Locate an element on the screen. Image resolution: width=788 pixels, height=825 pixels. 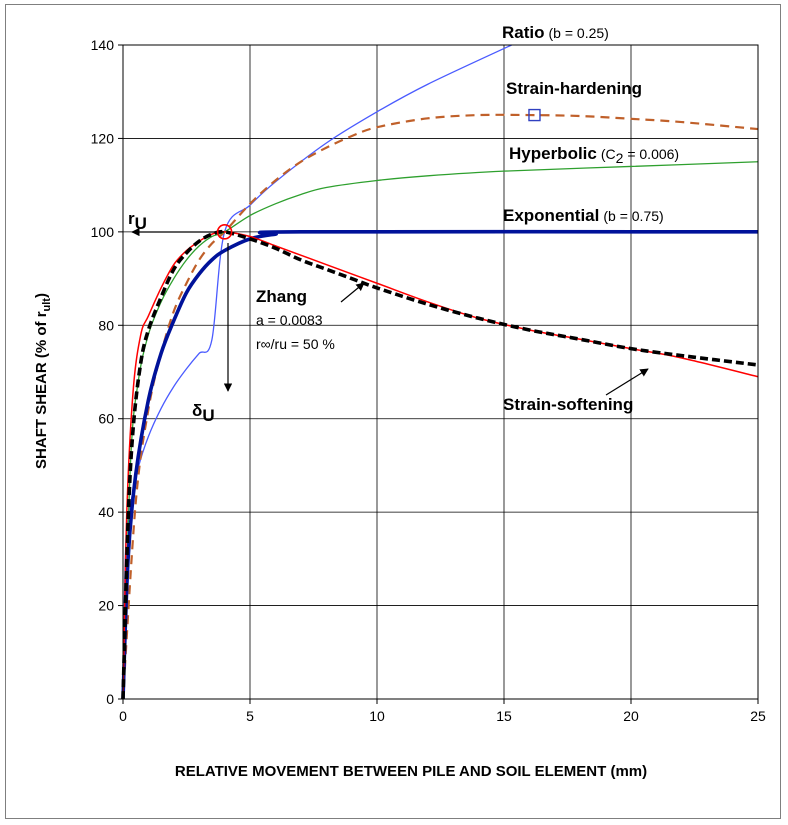
y-tick-label: 0 is located at coordinates (110, 699).